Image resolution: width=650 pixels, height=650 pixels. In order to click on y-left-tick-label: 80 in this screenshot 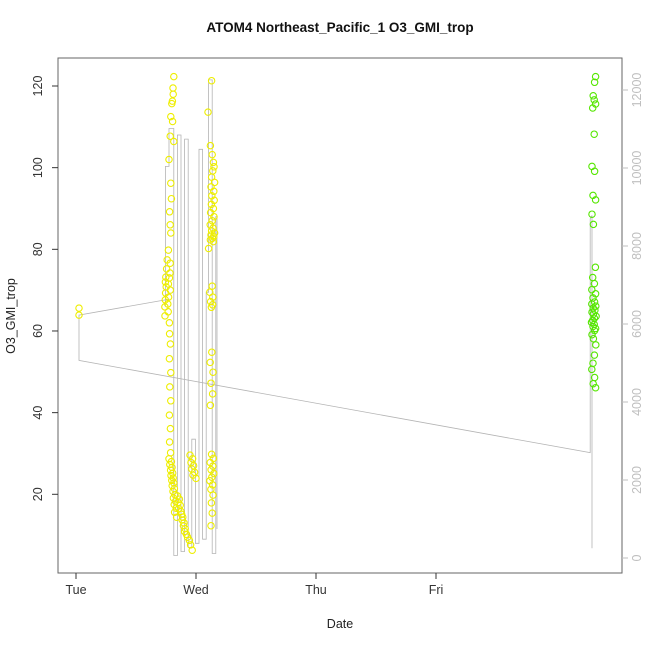, I will do `click(38, 249)`.